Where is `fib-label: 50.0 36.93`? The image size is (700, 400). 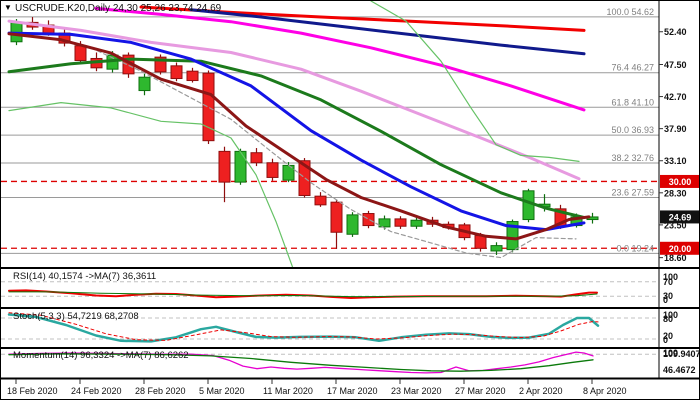
fib-label: 50.0 36.93 is located at coordinates (632, 130).